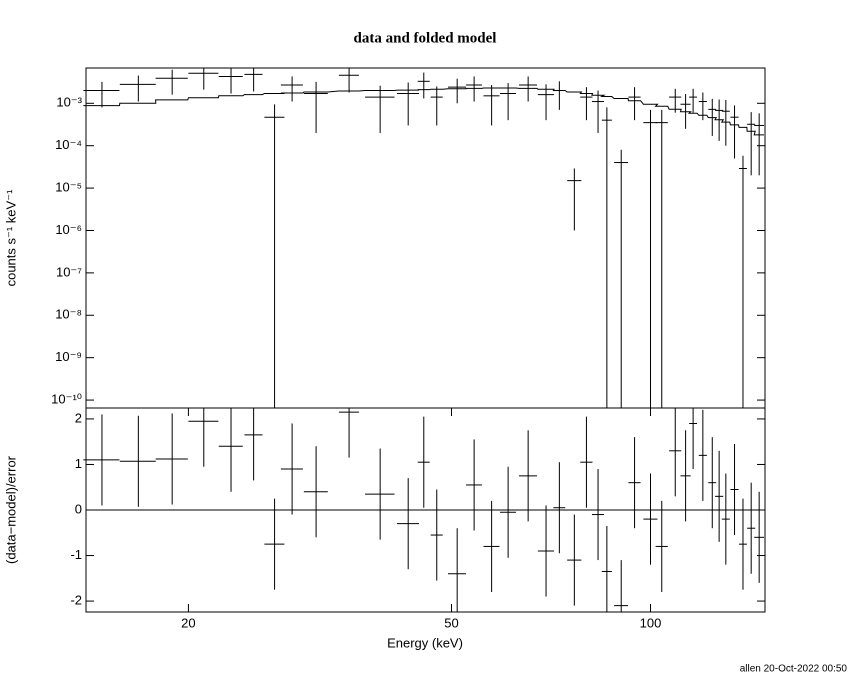  I want to click on y-tick-label: 10⁻⁶, so click(68, 229).